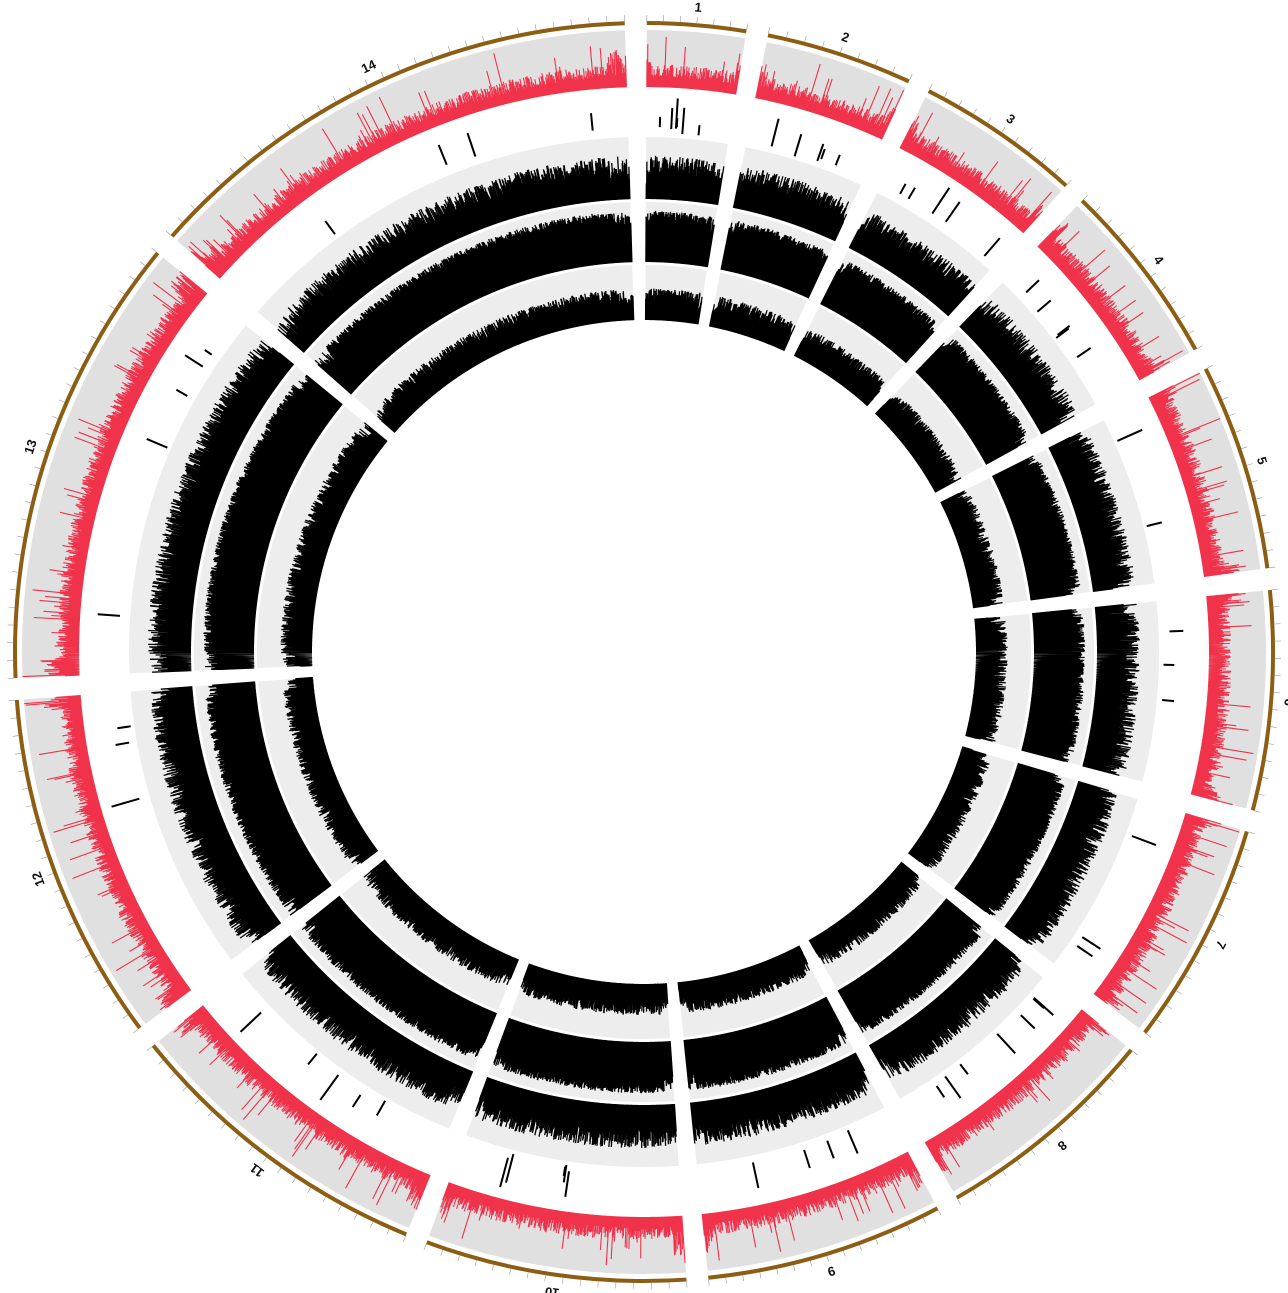 The height and width of the screenshot is (1293, 1288). I want to click on chr7-red-histogram, so click(1166, 913).